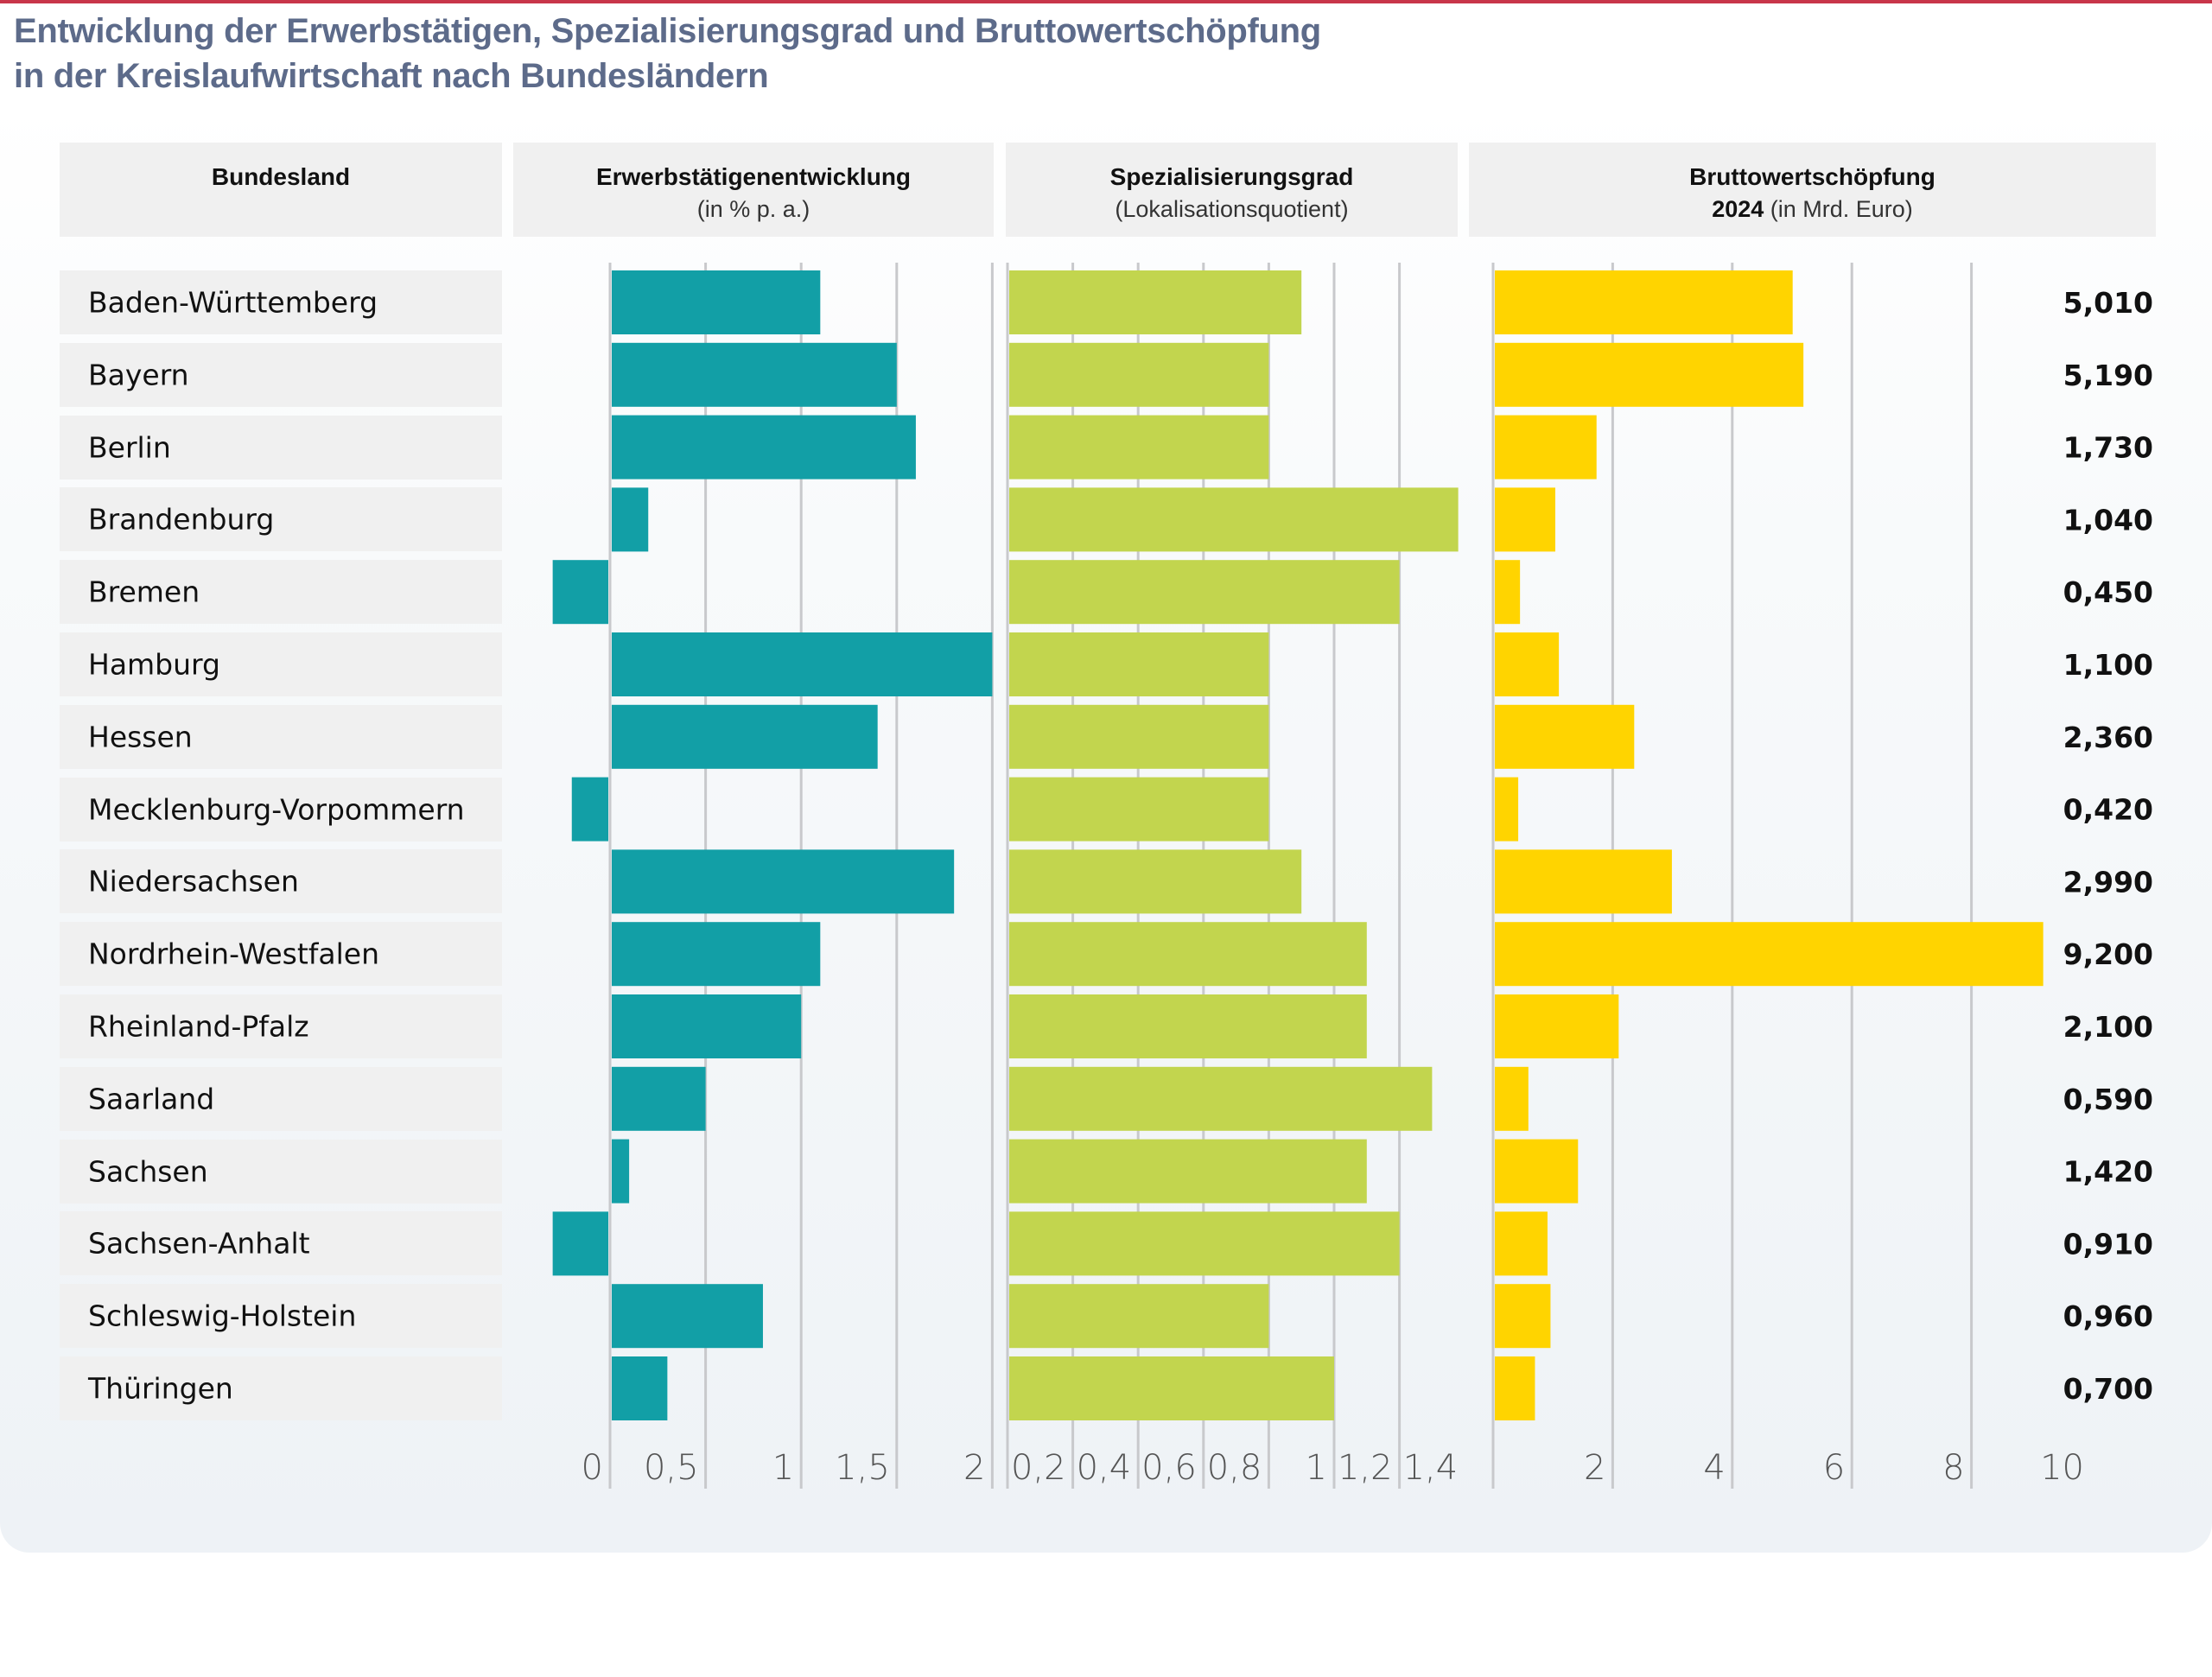 Image resolution: width=2212 pixels, height=1677 pixels. Describe the element at coordinates (1169, 1468) in the screenshot. I see `spez-tick-label: 0,6` at that location.